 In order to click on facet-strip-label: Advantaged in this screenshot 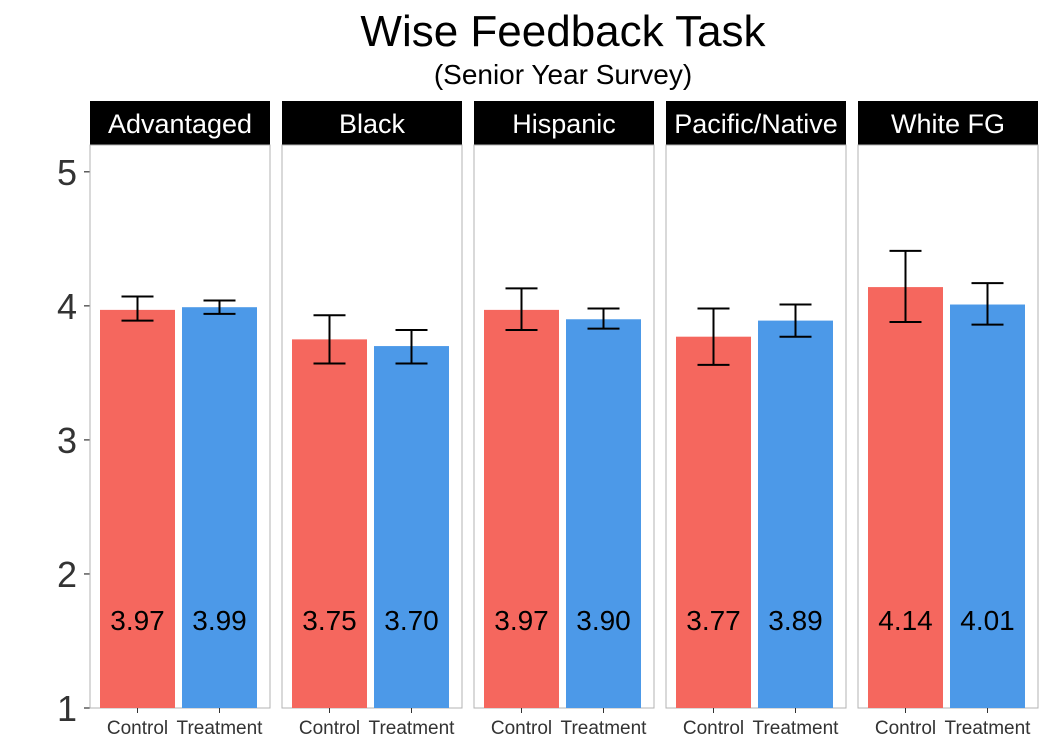, I will do `click(180, 124)`.